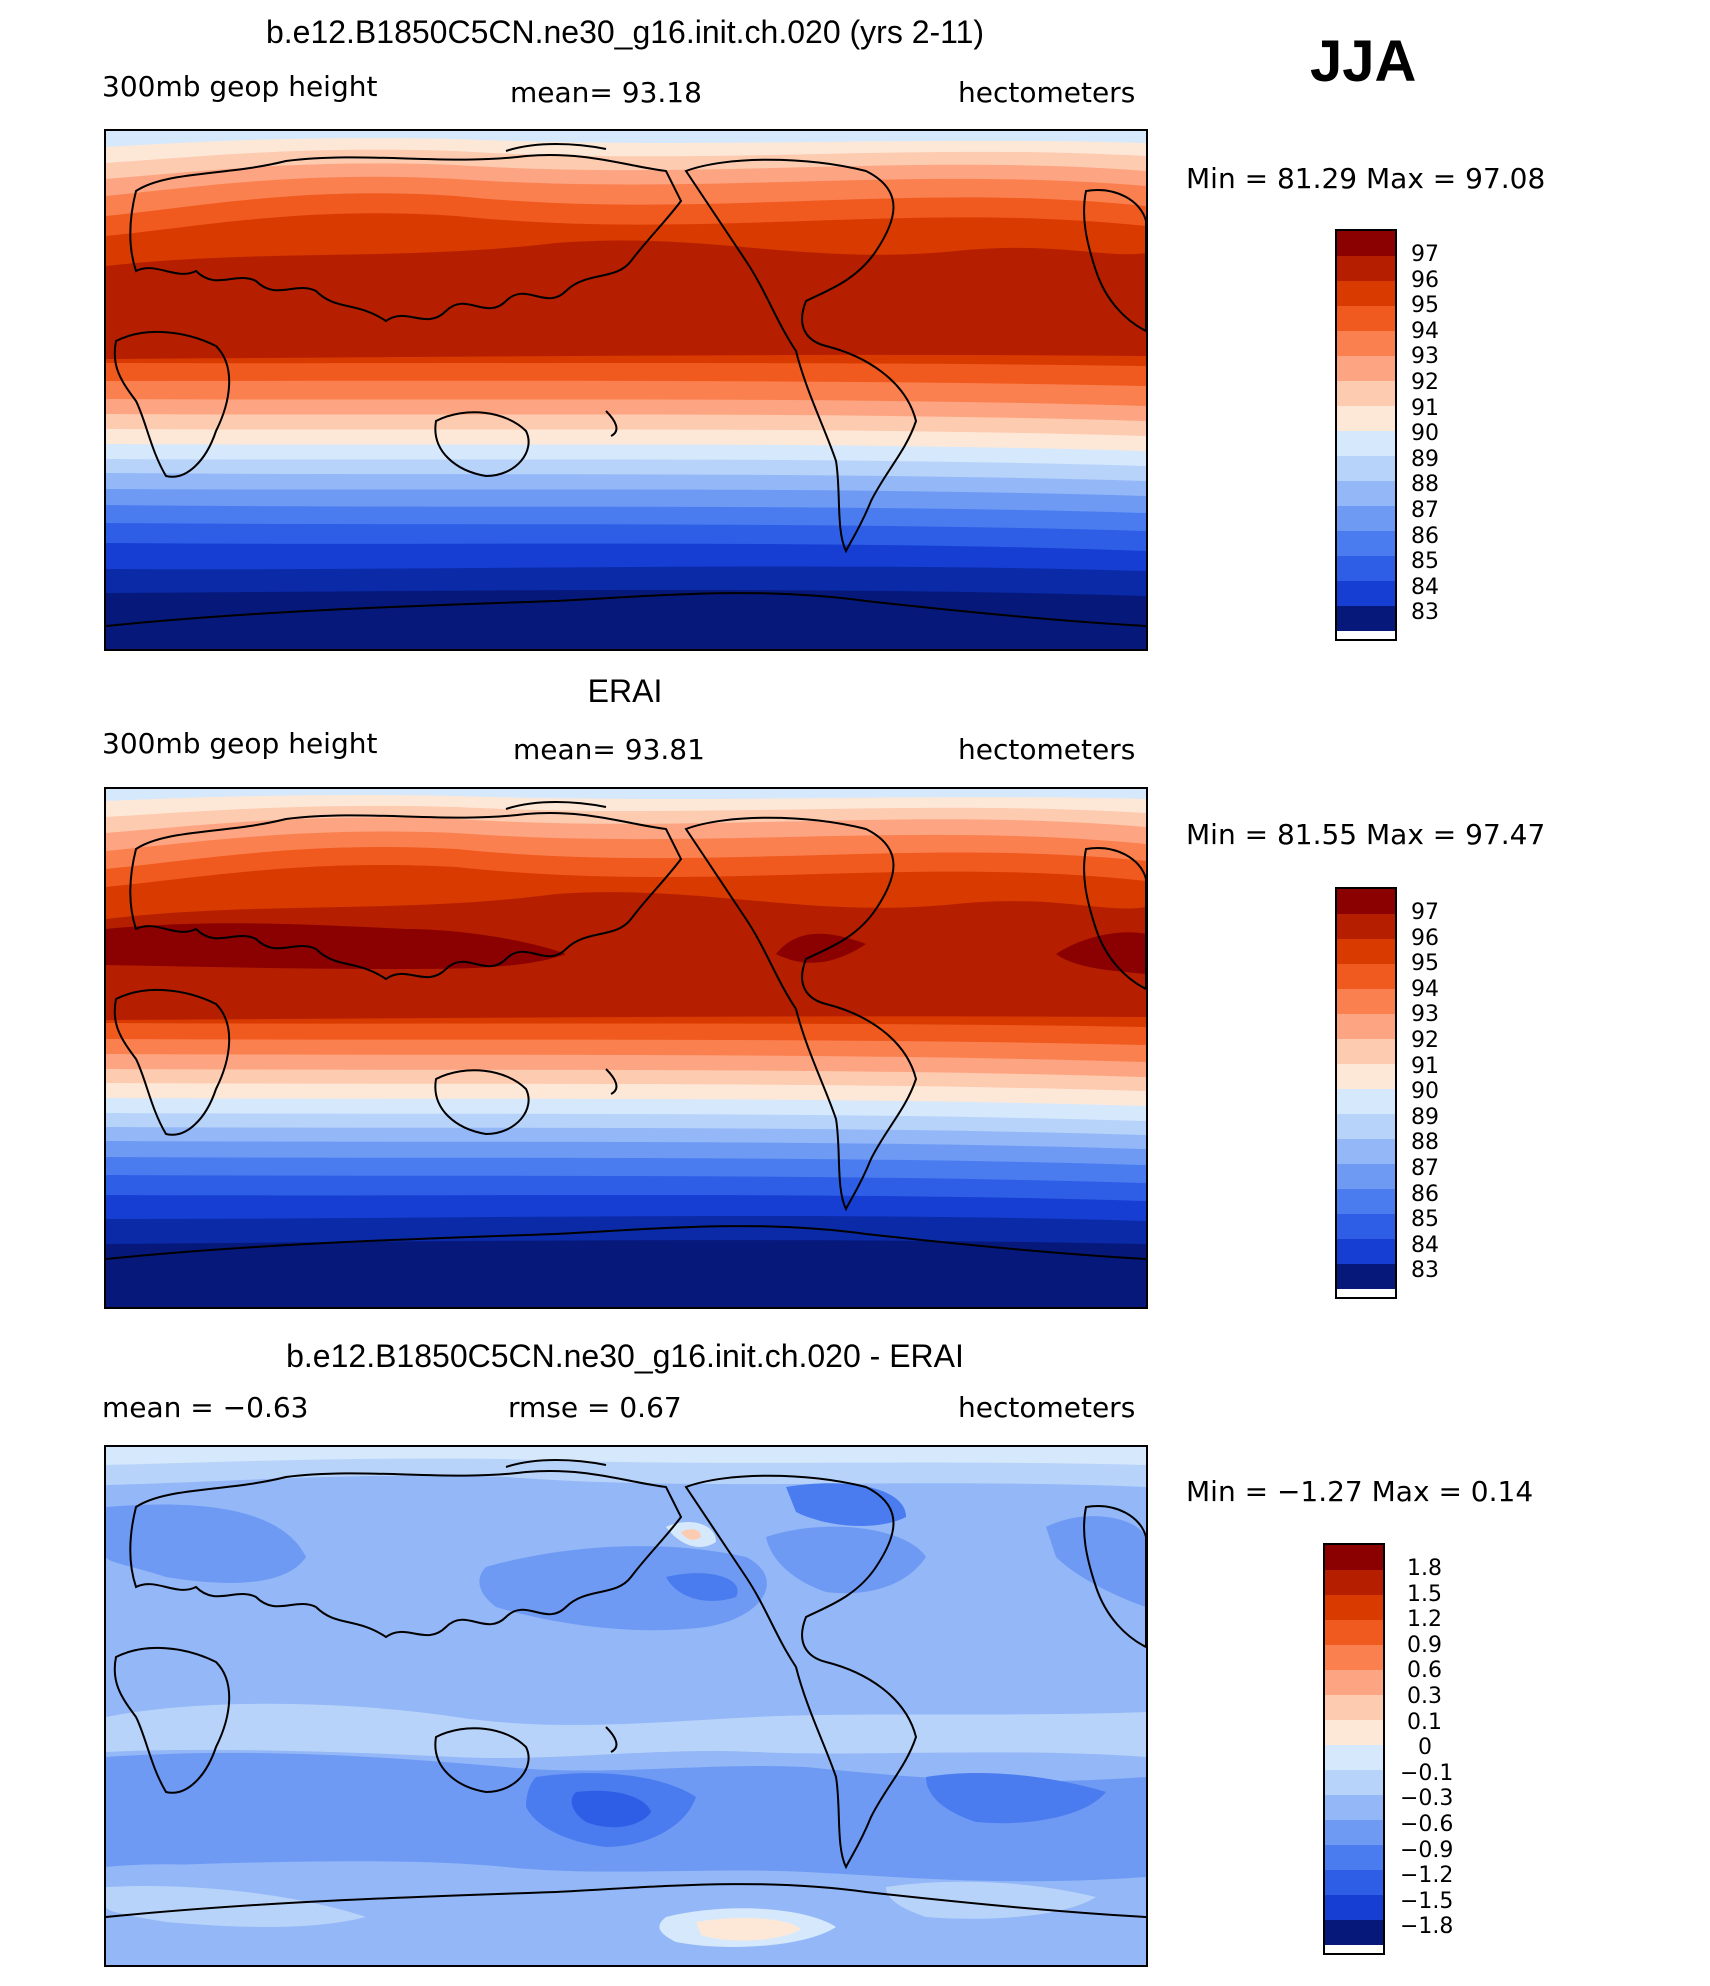 This screenshot has height=1986, width=1710. What do you see at coordinates (595, 1407) in the screenshot?
I see `panel3-rmse-label: rmse = 0.67` at bounding box center [595, 1407].